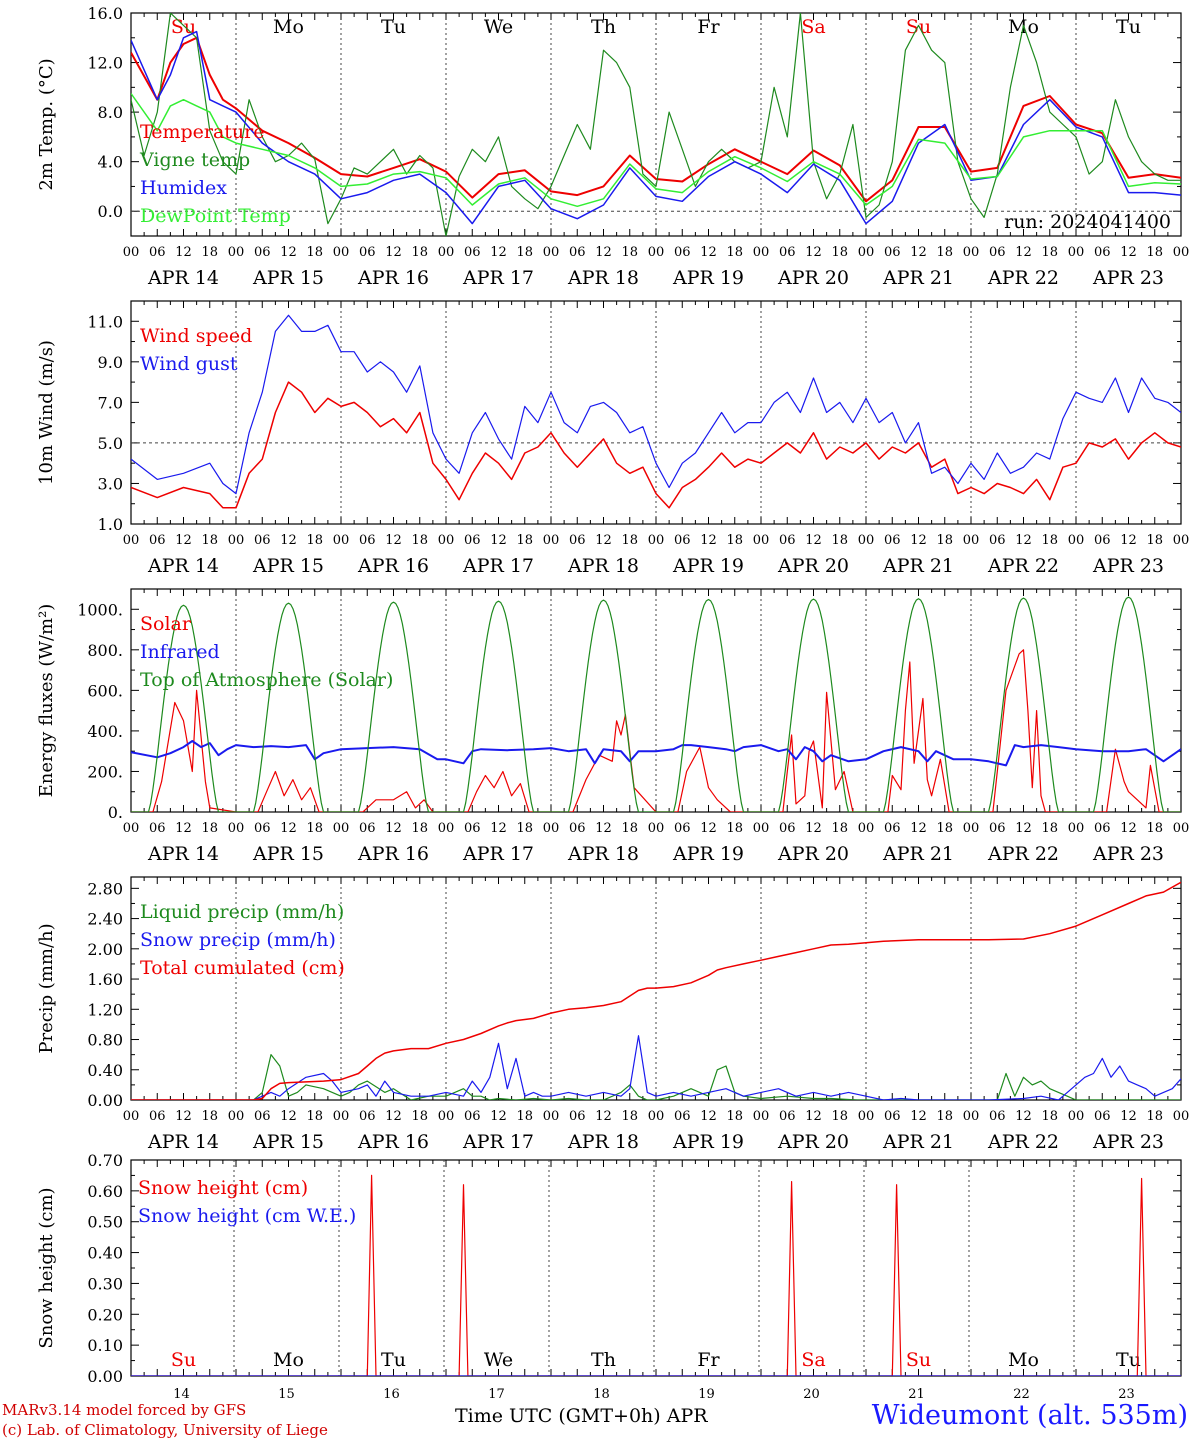  Describe the element at coordinates (166, 624) in the screenshot. I see `flux-legend-0: Solar` at that location.